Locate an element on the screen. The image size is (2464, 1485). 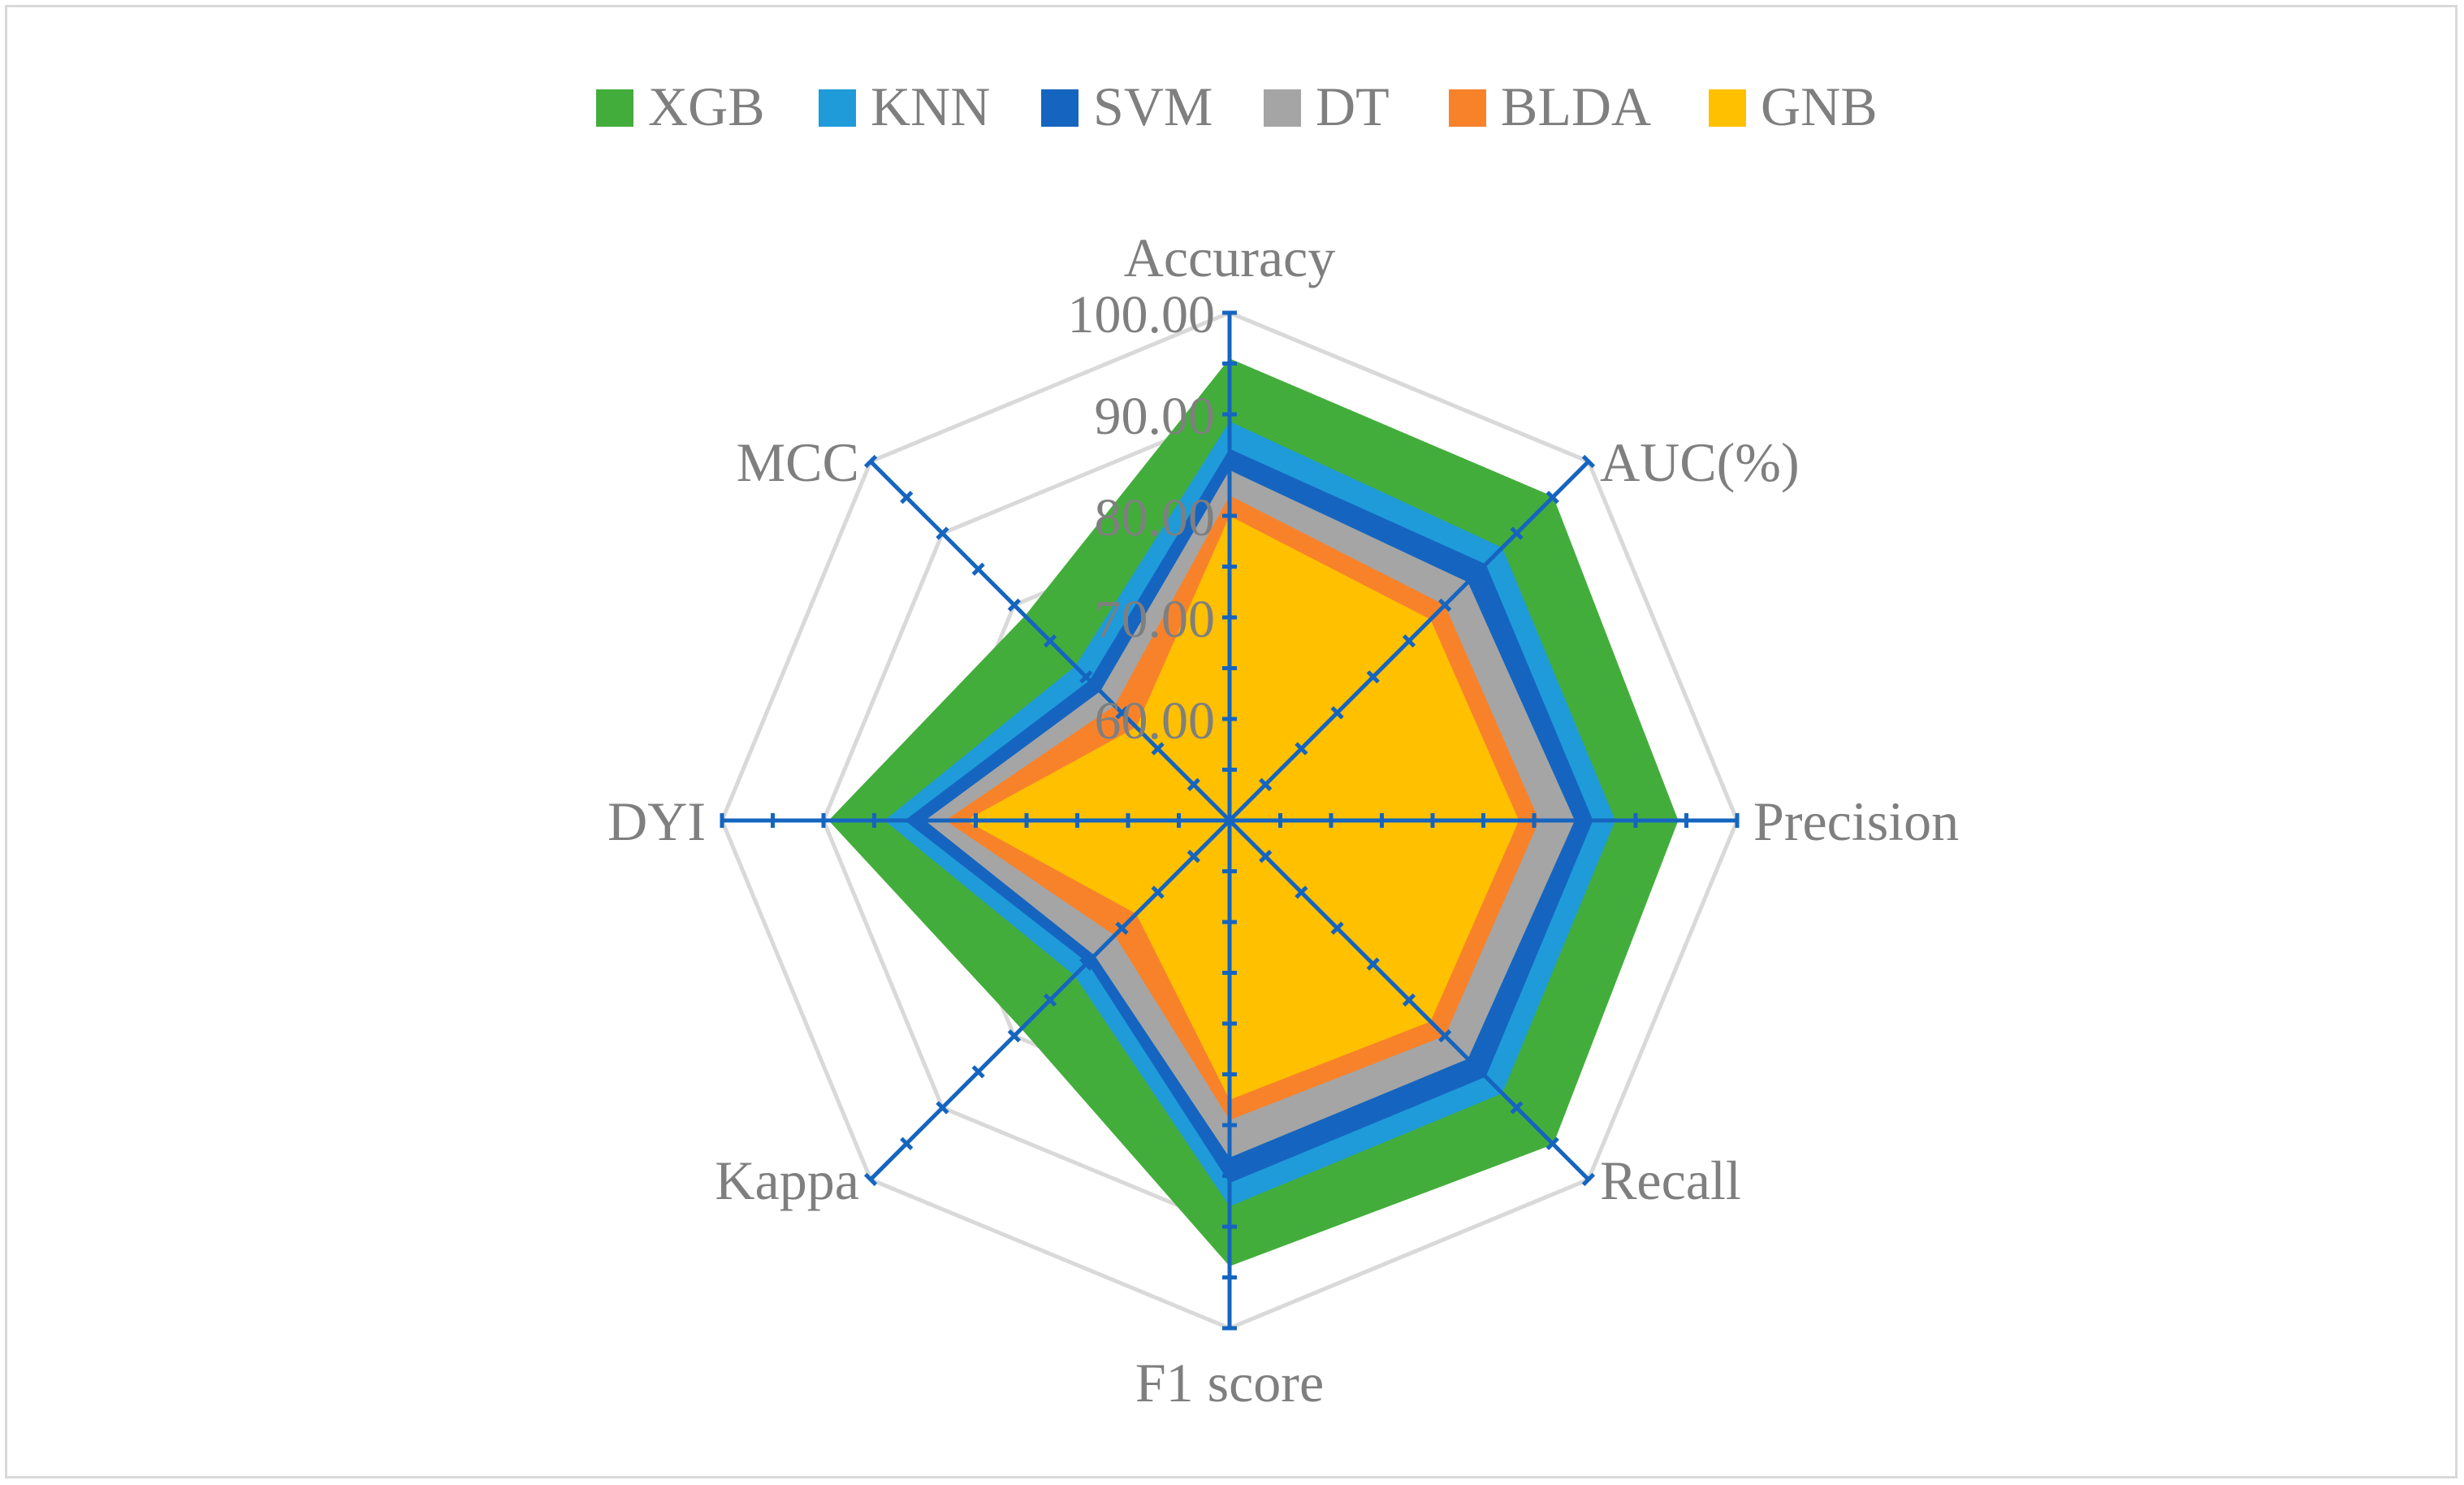
legend-swatch-knn is located at coordinates (837, 108).